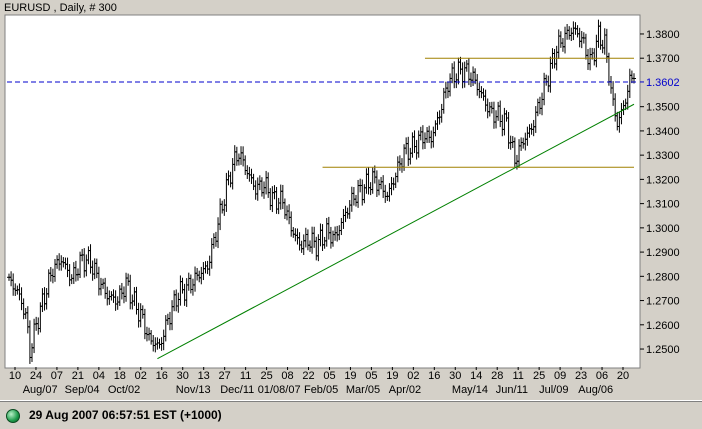 This screenshot has width=702, height=429. What do you see at coordinates (663, 156) in the screenshot?
I see `y-tick-label: 1.3300` at bounding box center [663, 156].